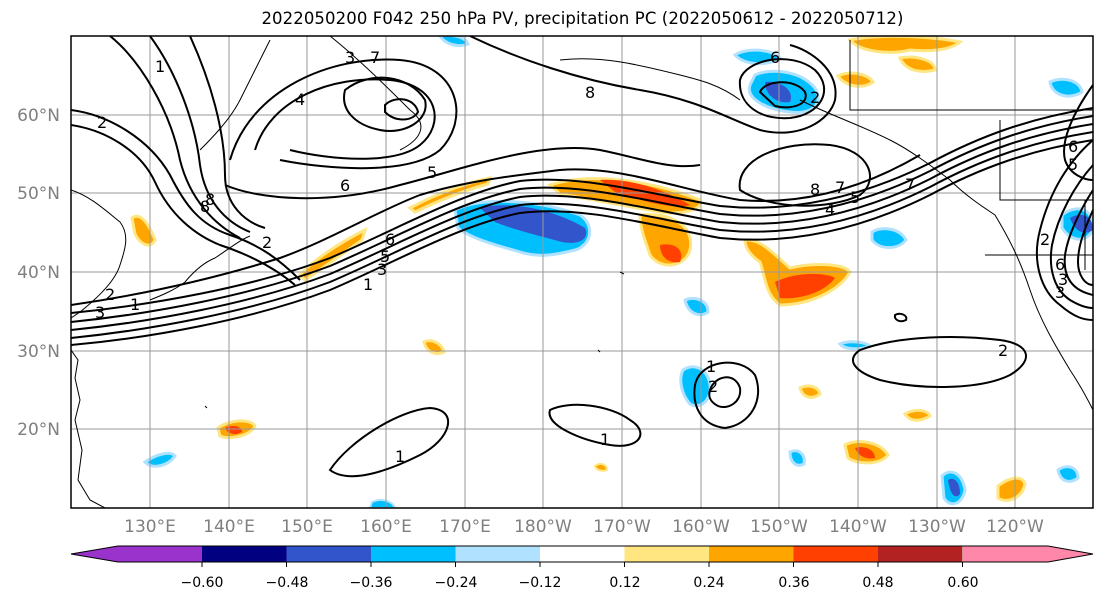 This screenshot has width=1105, height=601. I want to click on lon-label: 130°W, so click(937, 527).